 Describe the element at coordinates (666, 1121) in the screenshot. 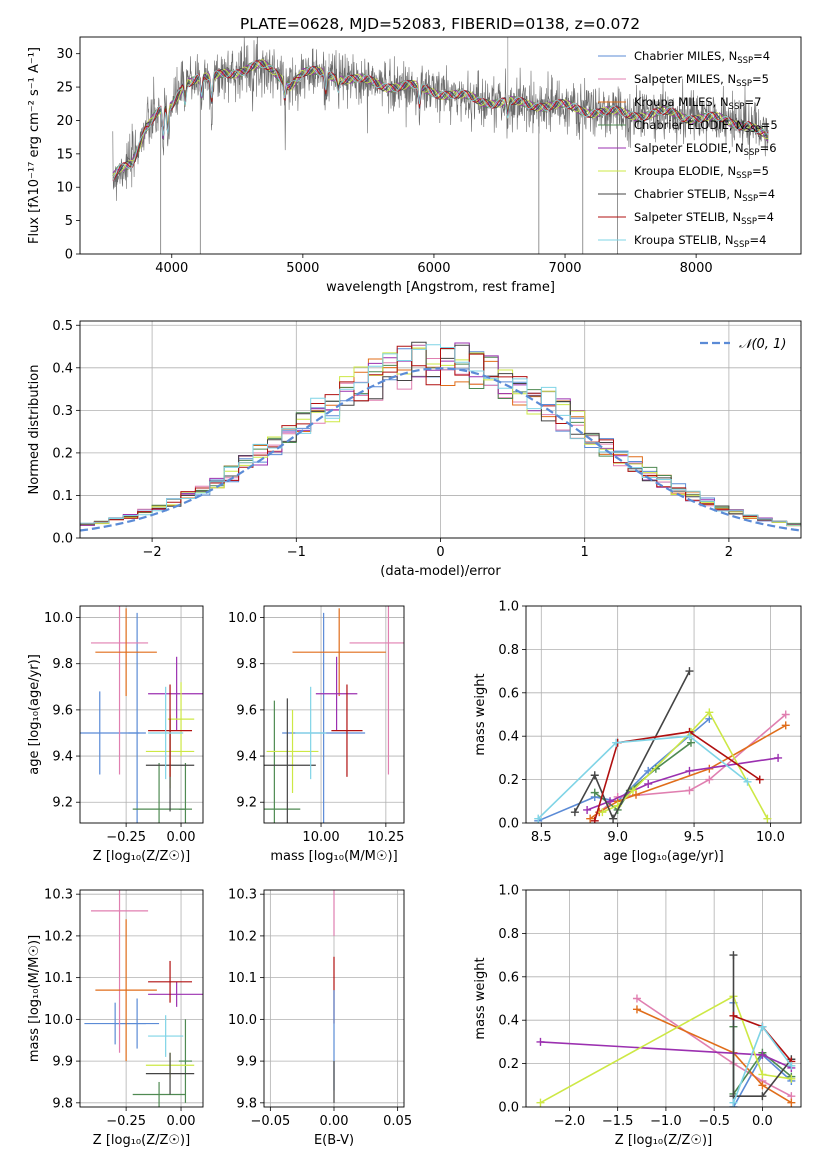

I see `x-tick-label: −1.0` at that location.